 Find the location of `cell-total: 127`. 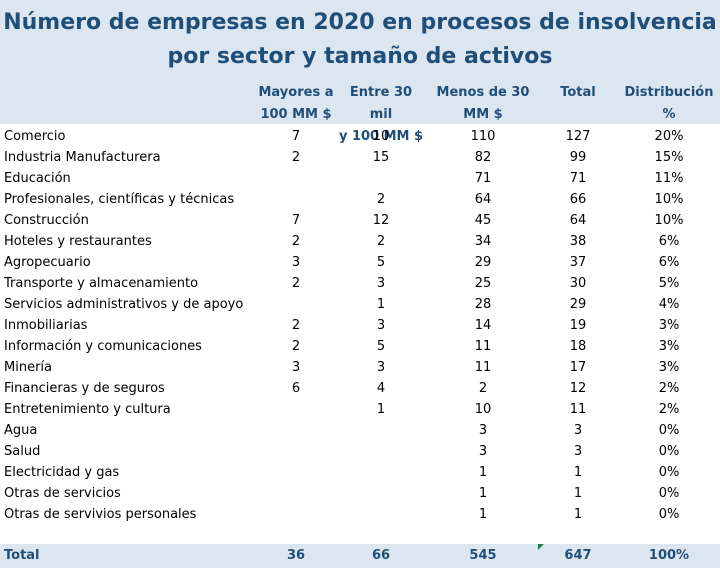

cell-total: 127 is located at coordinates (578, 136).